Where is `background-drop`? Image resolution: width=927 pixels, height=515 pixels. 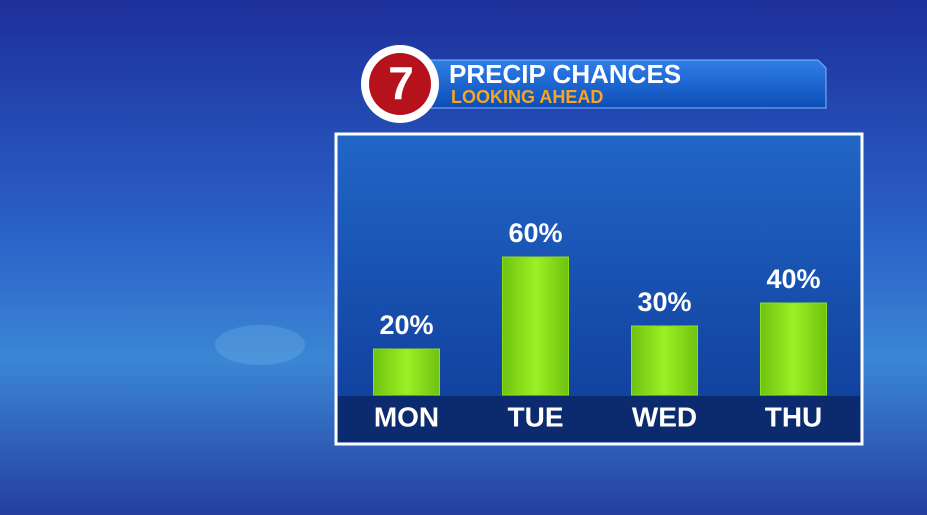 background-drop is located at coordinates (260, 345).